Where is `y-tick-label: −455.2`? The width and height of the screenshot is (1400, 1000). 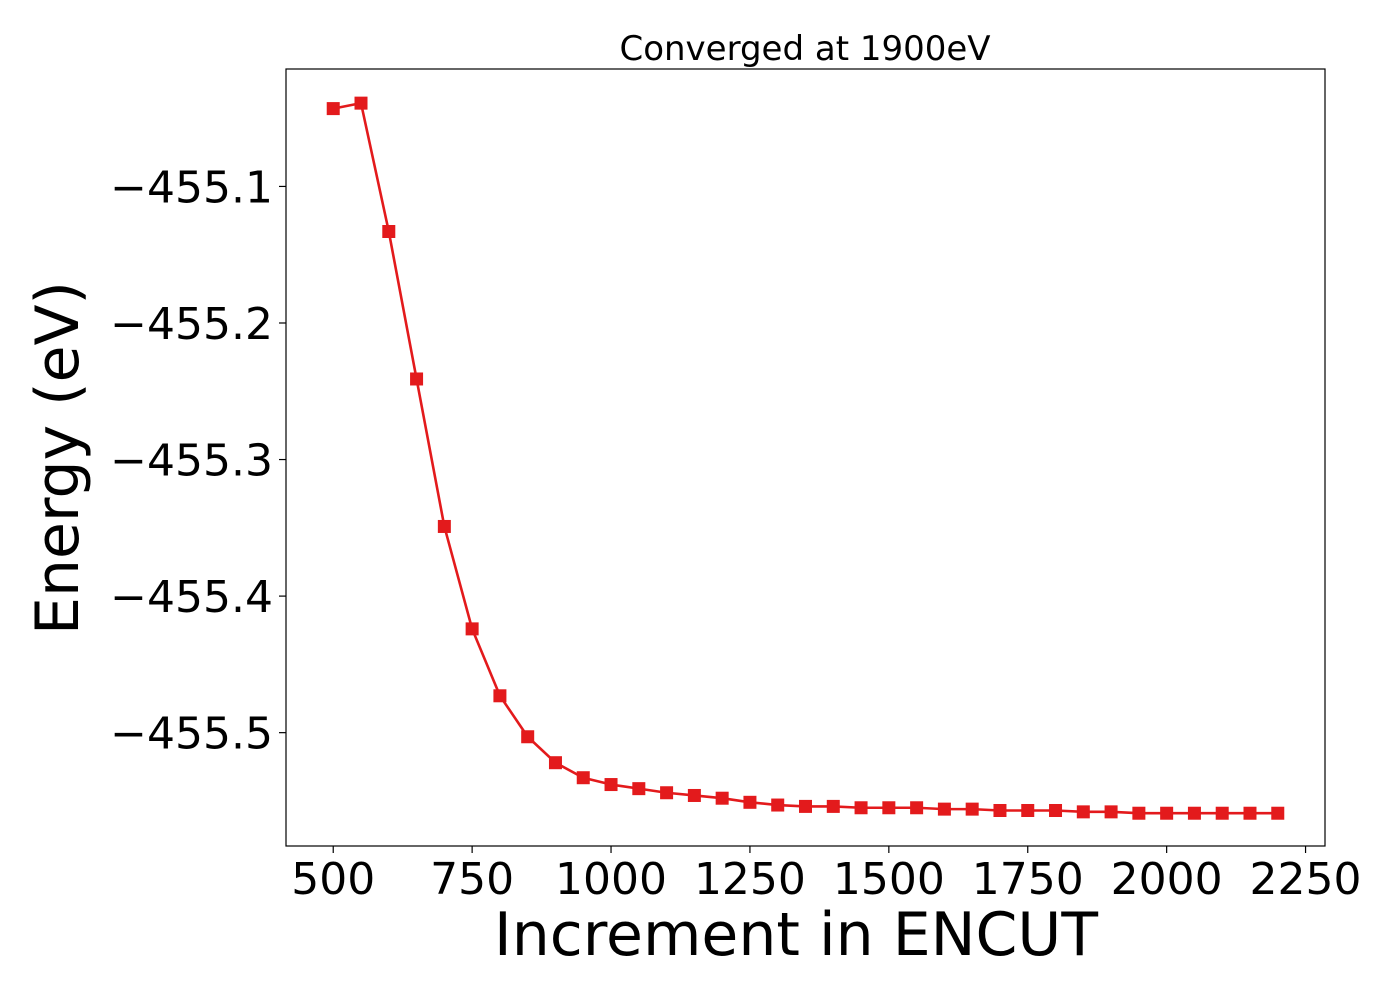
y-tick-label: −455.2 is located at coordinates (191, 324).